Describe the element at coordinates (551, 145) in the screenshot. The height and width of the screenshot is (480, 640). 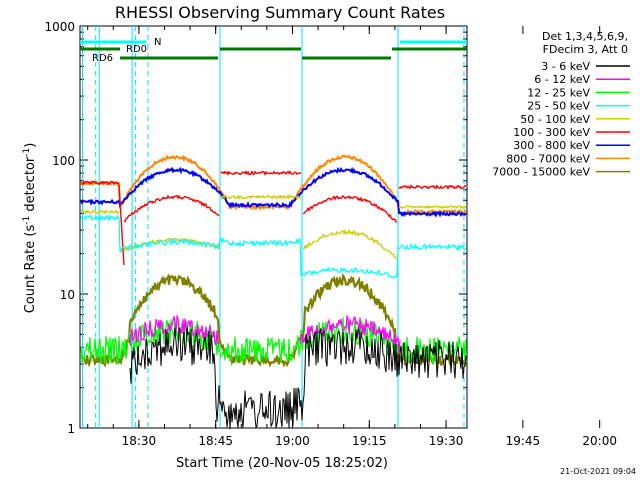
I see `legend-label: 300 - 800 keV` at that location.